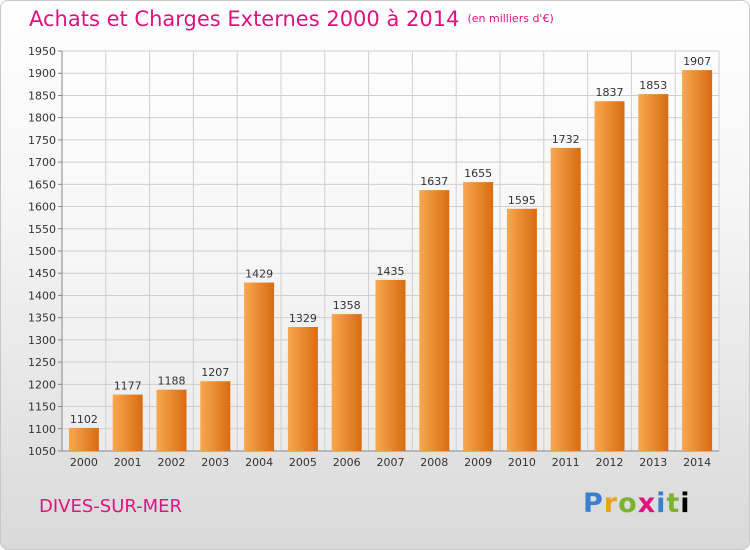  I want to click on y-tick-label: 1650, so click(42, 184).